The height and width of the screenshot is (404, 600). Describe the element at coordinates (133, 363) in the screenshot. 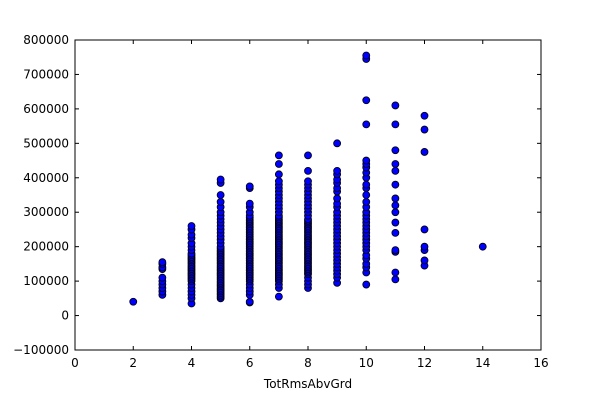

I see `x-tick-label: 2` at that location.